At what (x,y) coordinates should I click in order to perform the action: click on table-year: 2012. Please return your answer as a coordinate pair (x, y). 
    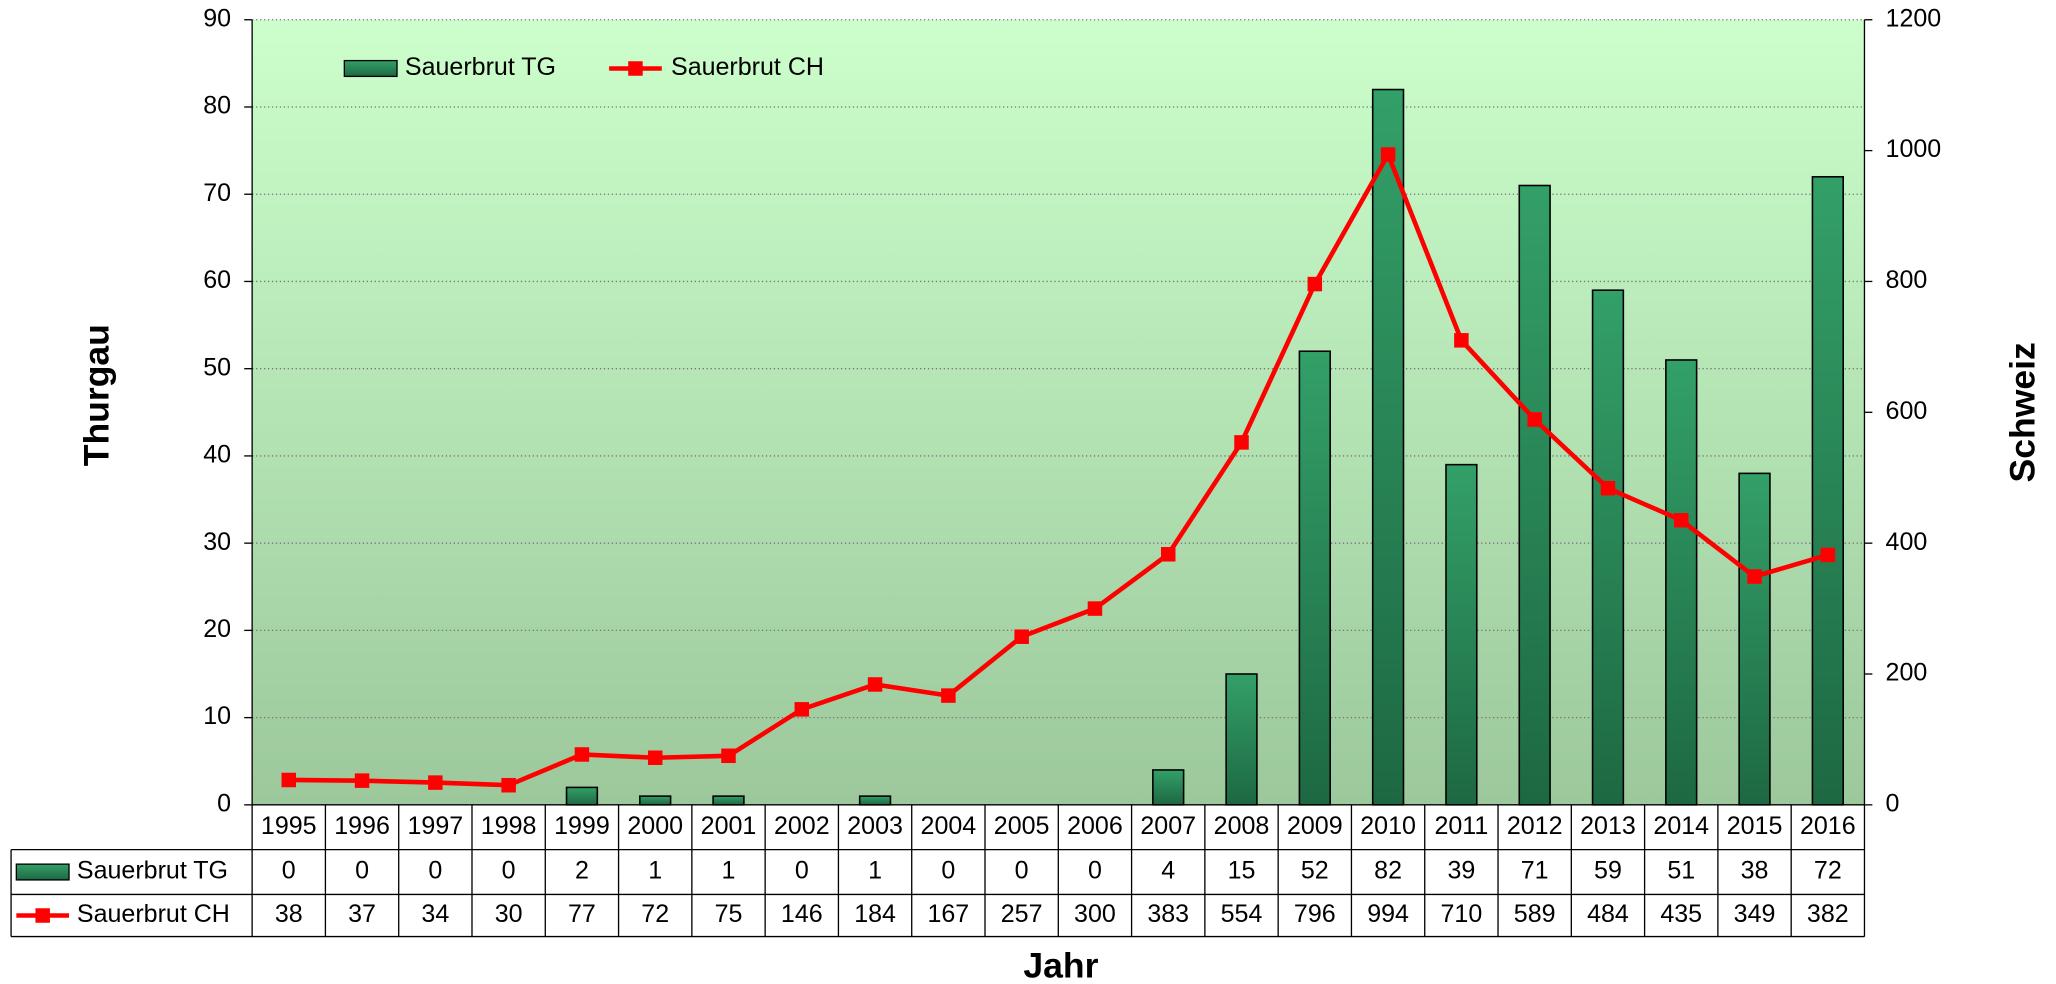
    Looking at the image, I should click on (1535, 826).